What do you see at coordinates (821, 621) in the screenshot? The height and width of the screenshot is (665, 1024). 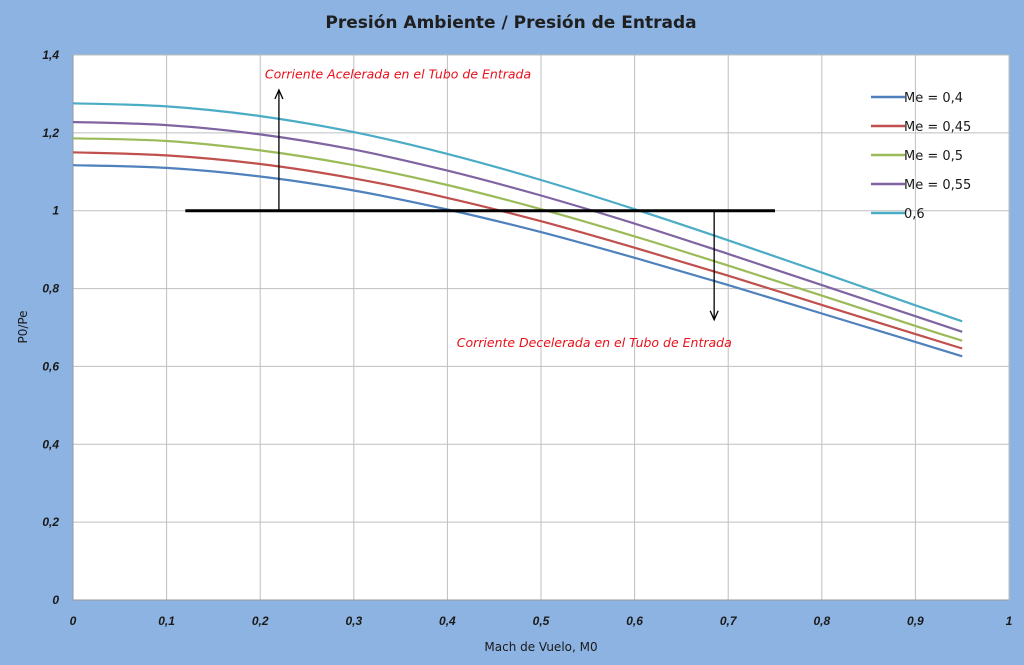 I see `x-tick-label: 0,8` at bounding box center [821, 621].